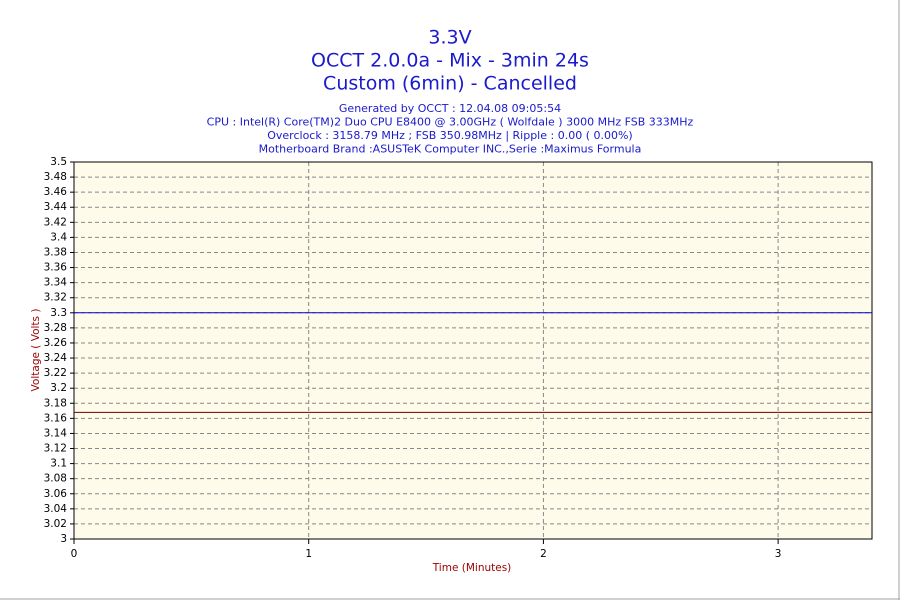  Describe the element at coordinates (58, 388) in the screenshot. I see `y-tick-label: 3.2` at that location.